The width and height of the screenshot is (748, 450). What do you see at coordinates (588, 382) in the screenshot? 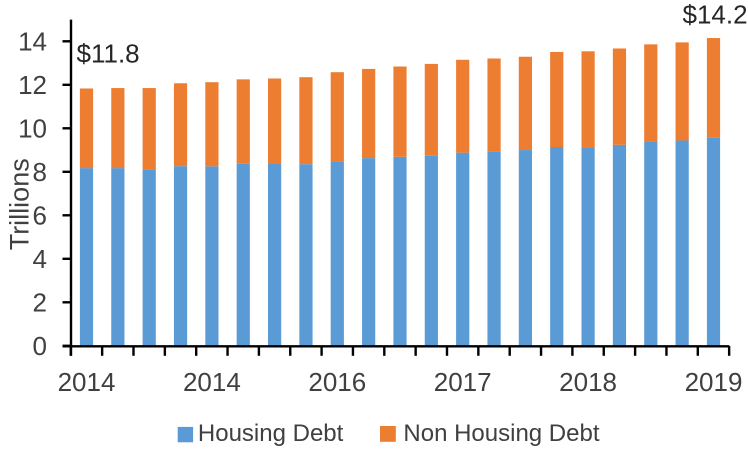
I see `svg-text: 2018` at bounding box center [588, 382].